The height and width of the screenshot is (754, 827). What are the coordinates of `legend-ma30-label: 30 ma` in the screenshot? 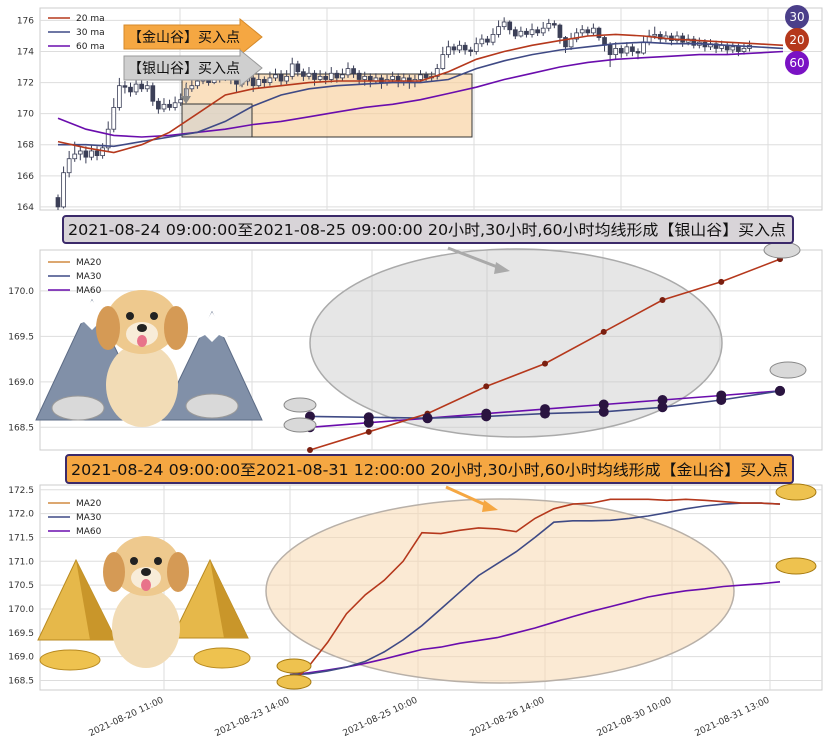 It's located at (90, 33).